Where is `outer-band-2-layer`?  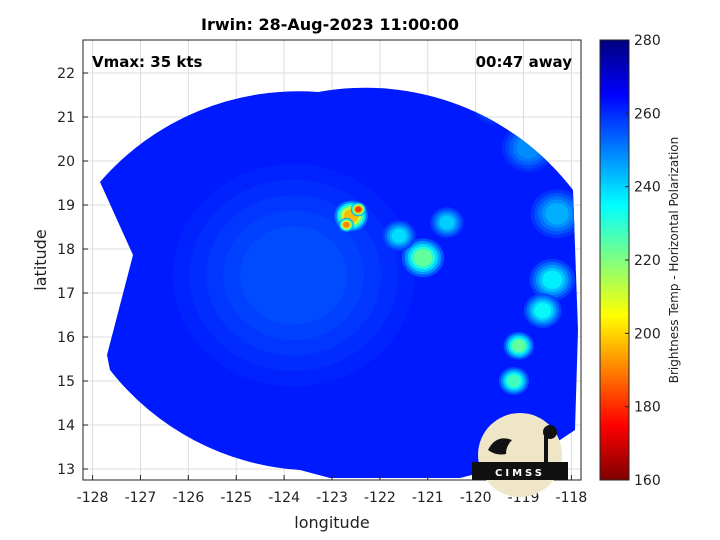 outer-band-2-layer is located at coordinates (514, 381).